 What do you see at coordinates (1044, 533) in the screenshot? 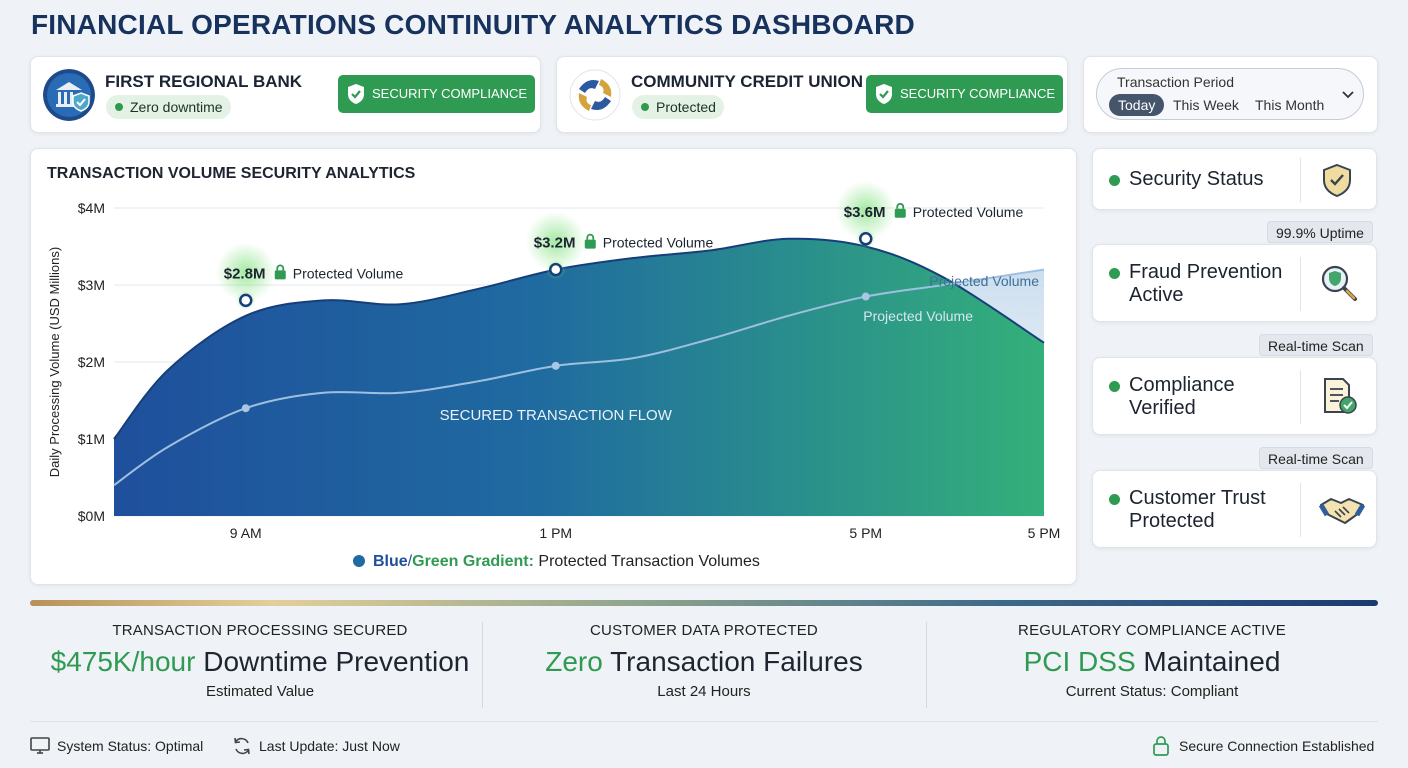
I see `x-tick-label: 5 PM` at bounding box center [1044, 533].